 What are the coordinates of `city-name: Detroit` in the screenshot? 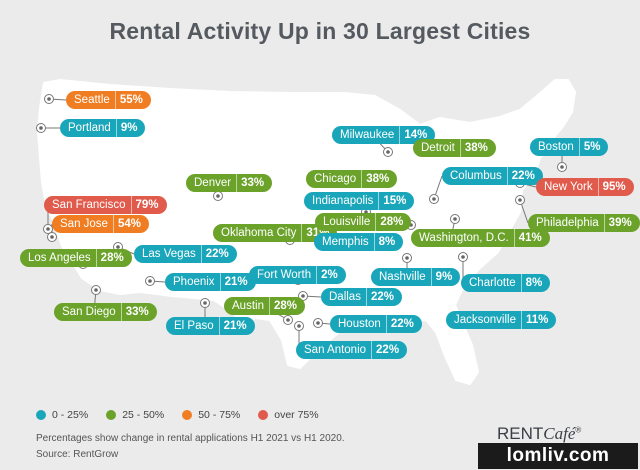 It's located at (438, 148).